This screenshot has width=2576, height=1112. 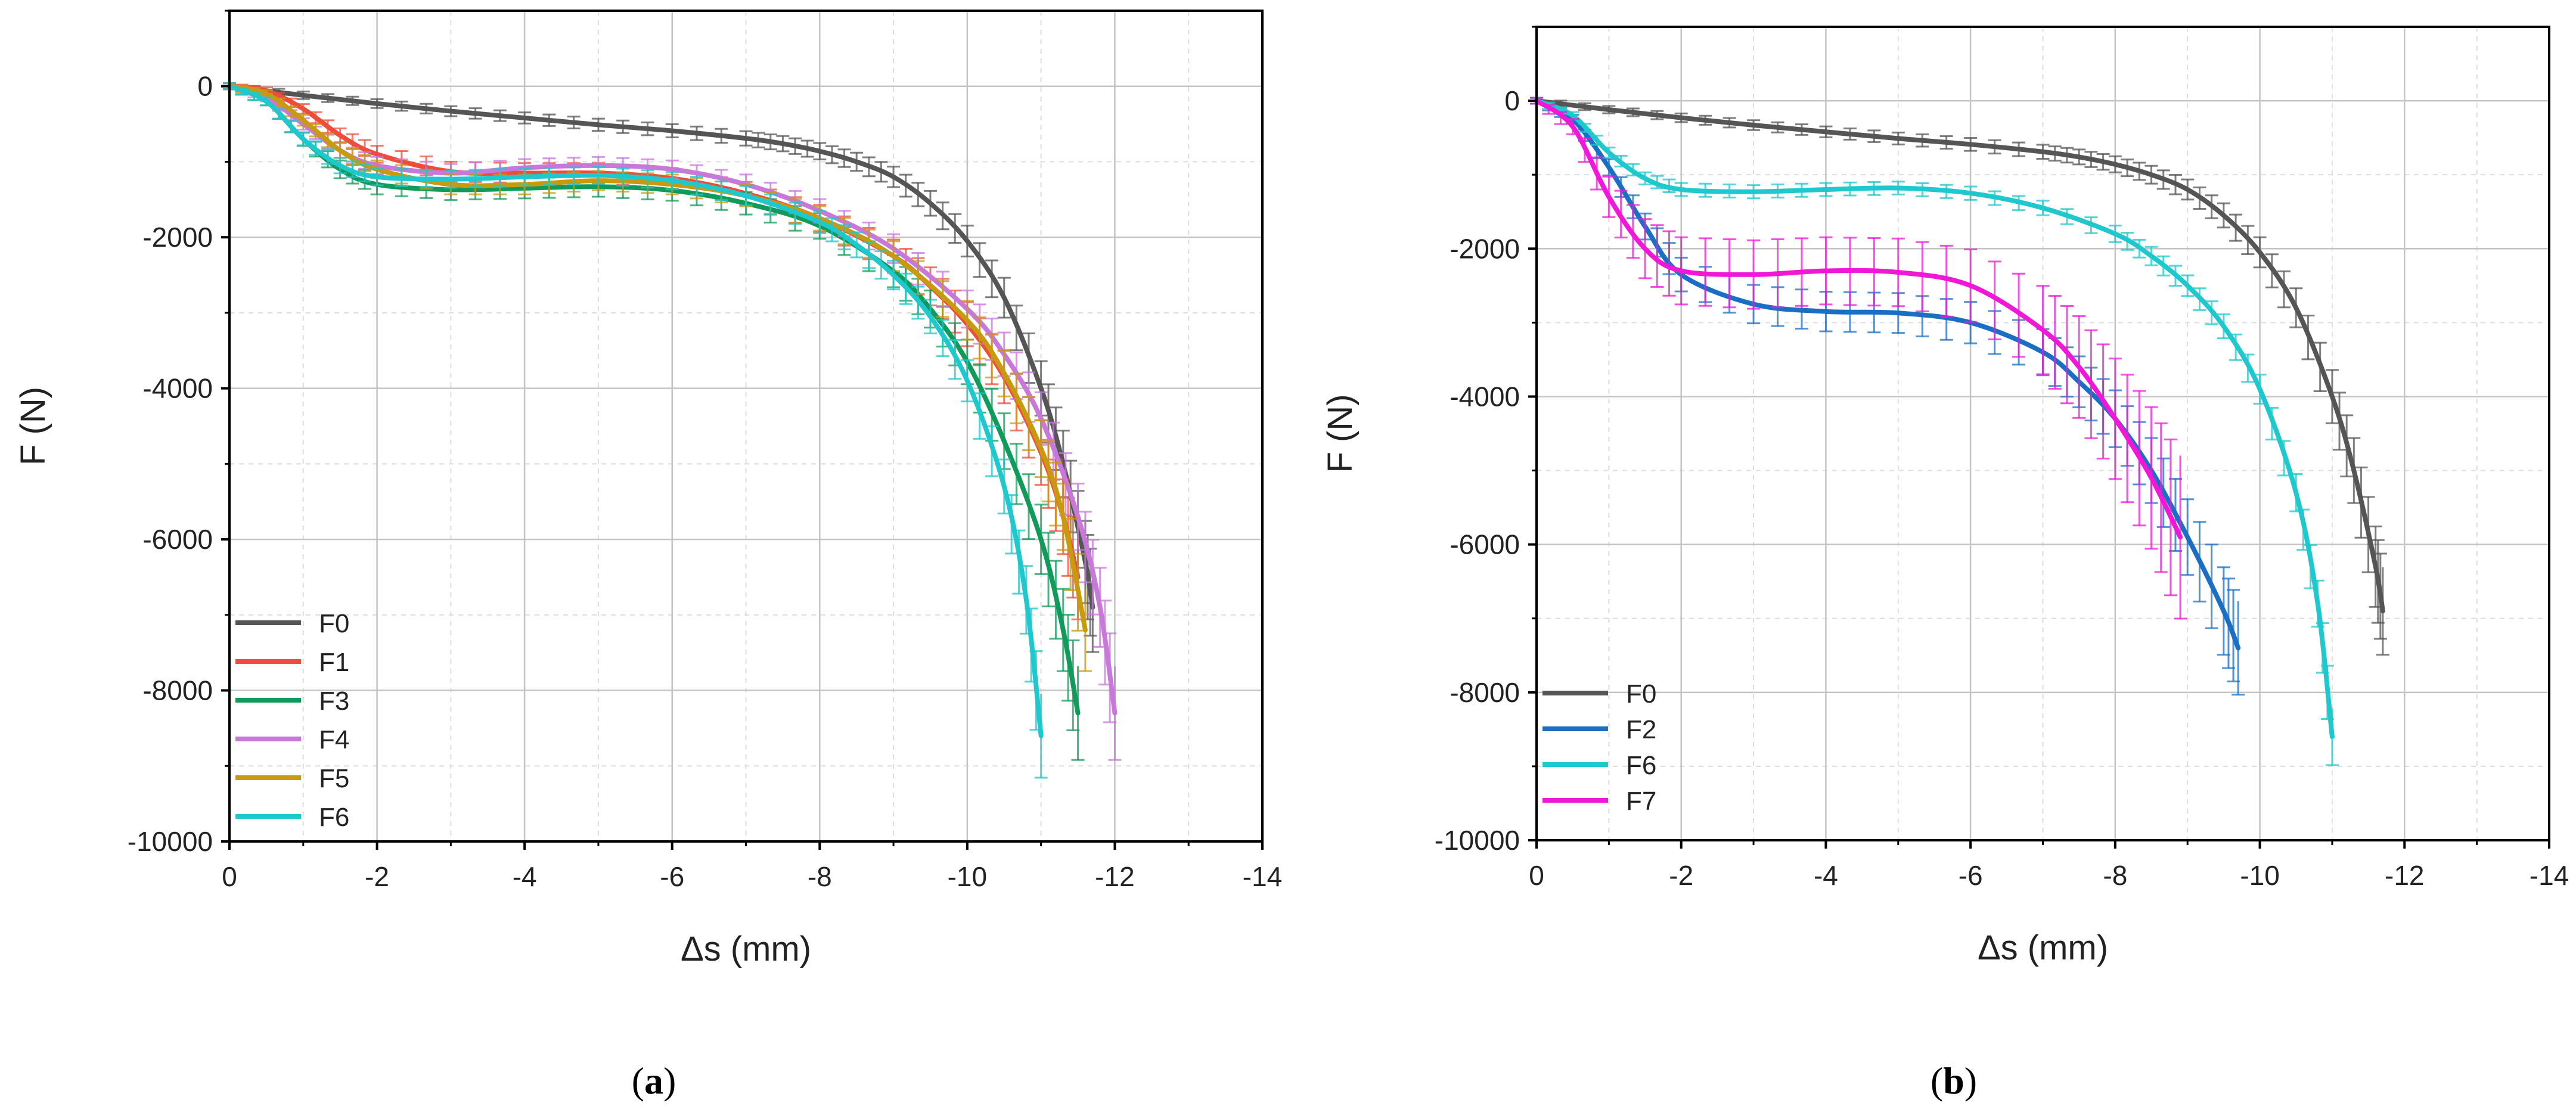 I want to click on legend-label-f2: F2, so click(x=1641, y=729).